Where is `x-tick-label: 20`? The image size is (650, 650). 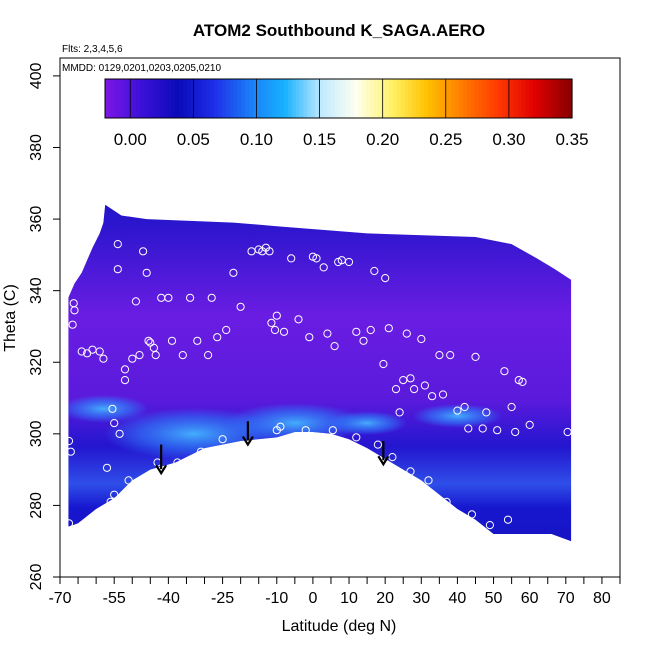
x-tick-label: 20 is located at coordinates (385, 598).